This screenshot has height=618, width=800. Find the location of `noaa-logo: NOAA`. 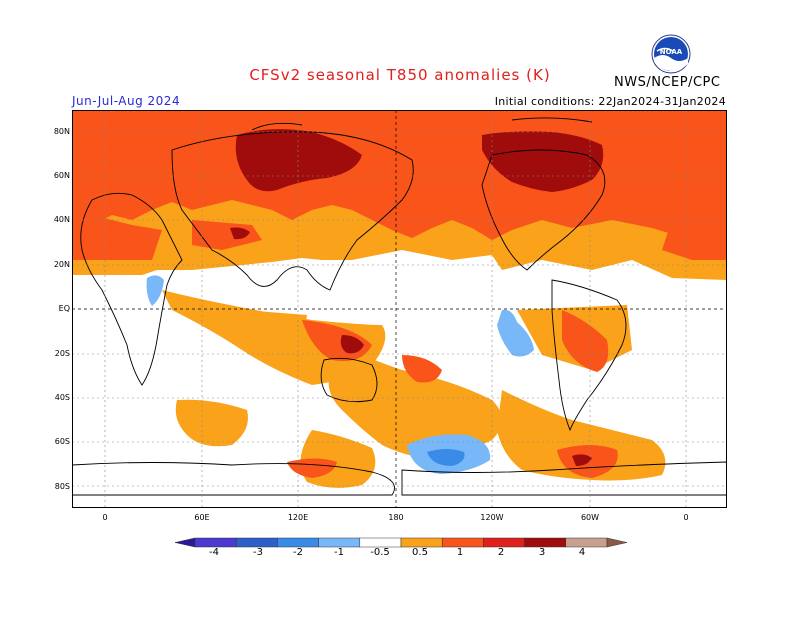

noaa-logo: NOAA is located at coordinates (671, 54).